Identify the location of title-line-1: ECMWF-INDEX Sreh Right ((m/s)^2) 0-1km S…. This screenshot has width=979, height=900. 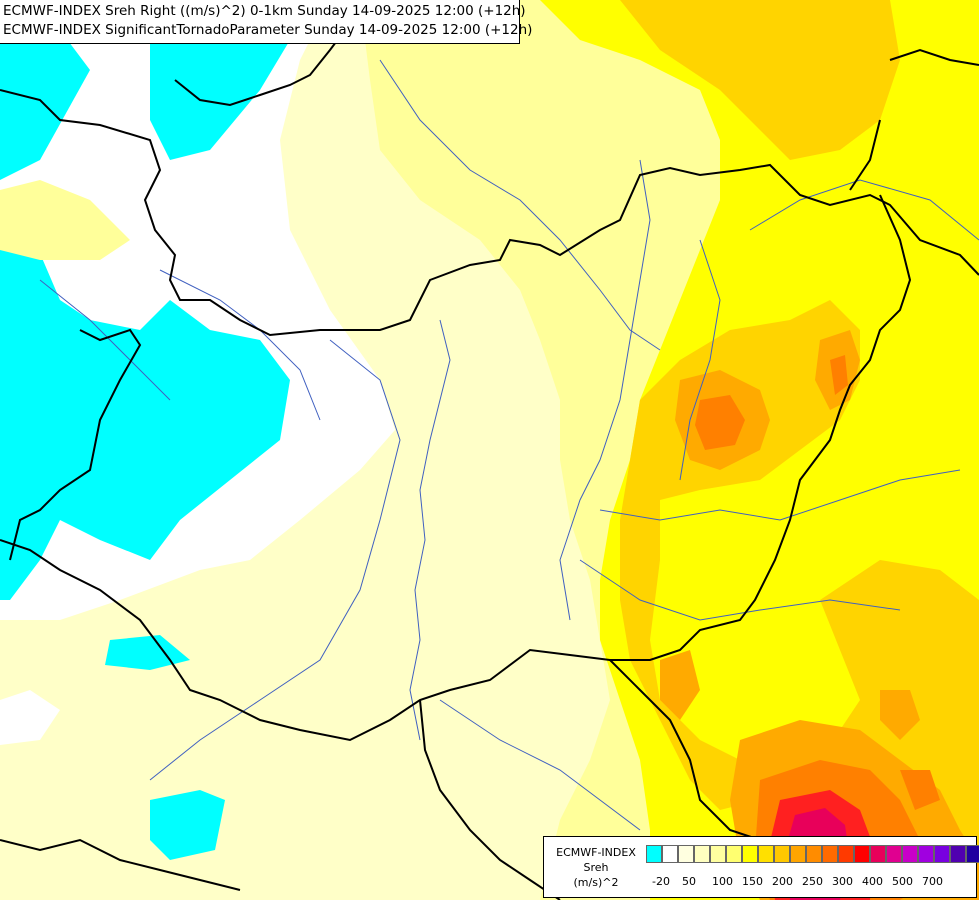
(264, 11).